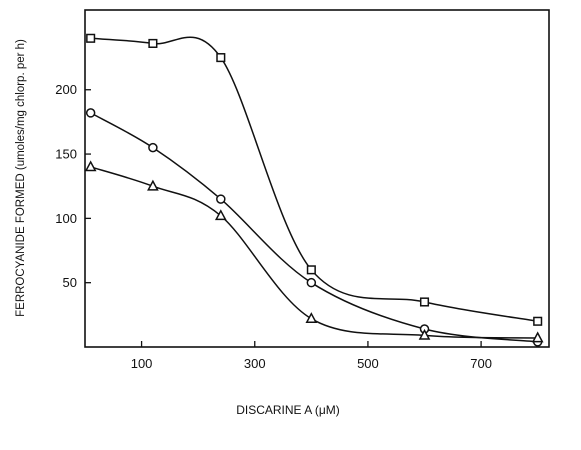 The width and height of the screenshot is (581, 450). I want to click on x-tick-label: 700, so click(481, 363).